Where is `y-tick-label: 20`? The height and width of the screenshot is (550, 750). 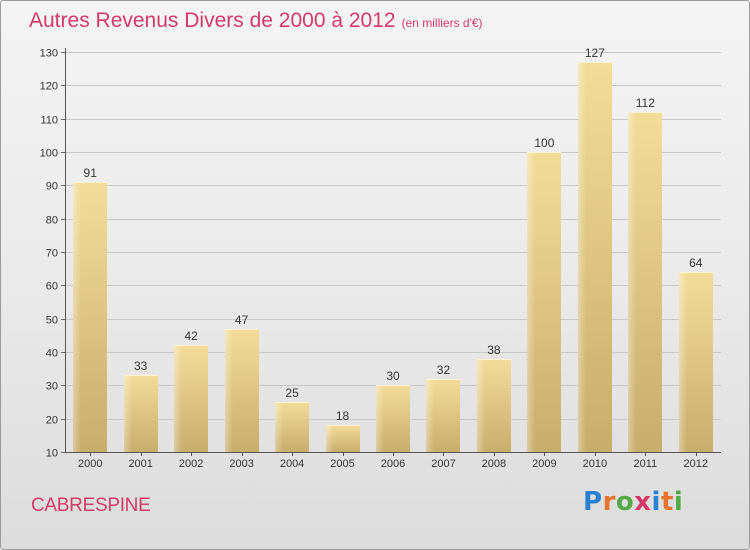 y-tick-label: 20 is located at coordinates (52, 421).